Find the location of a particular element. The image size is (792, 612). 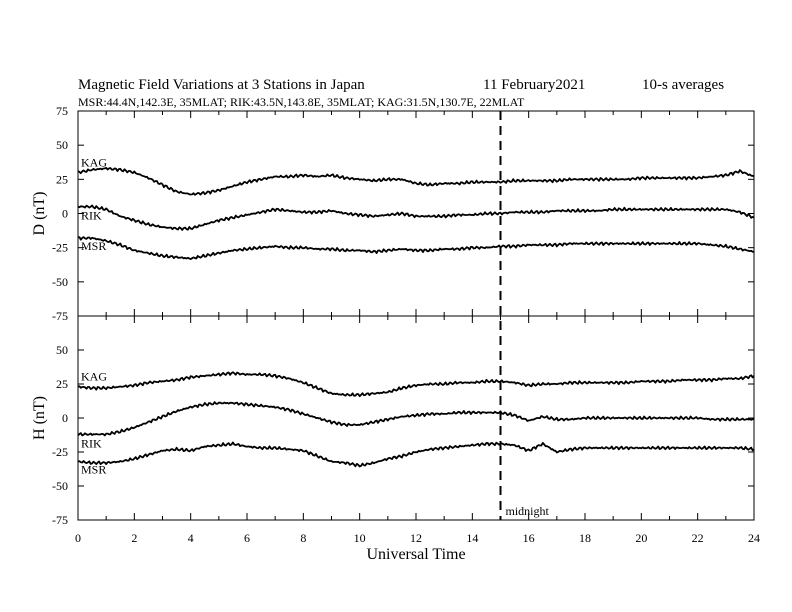

x-tick-label: 22 is located at coordinates (698, 538).